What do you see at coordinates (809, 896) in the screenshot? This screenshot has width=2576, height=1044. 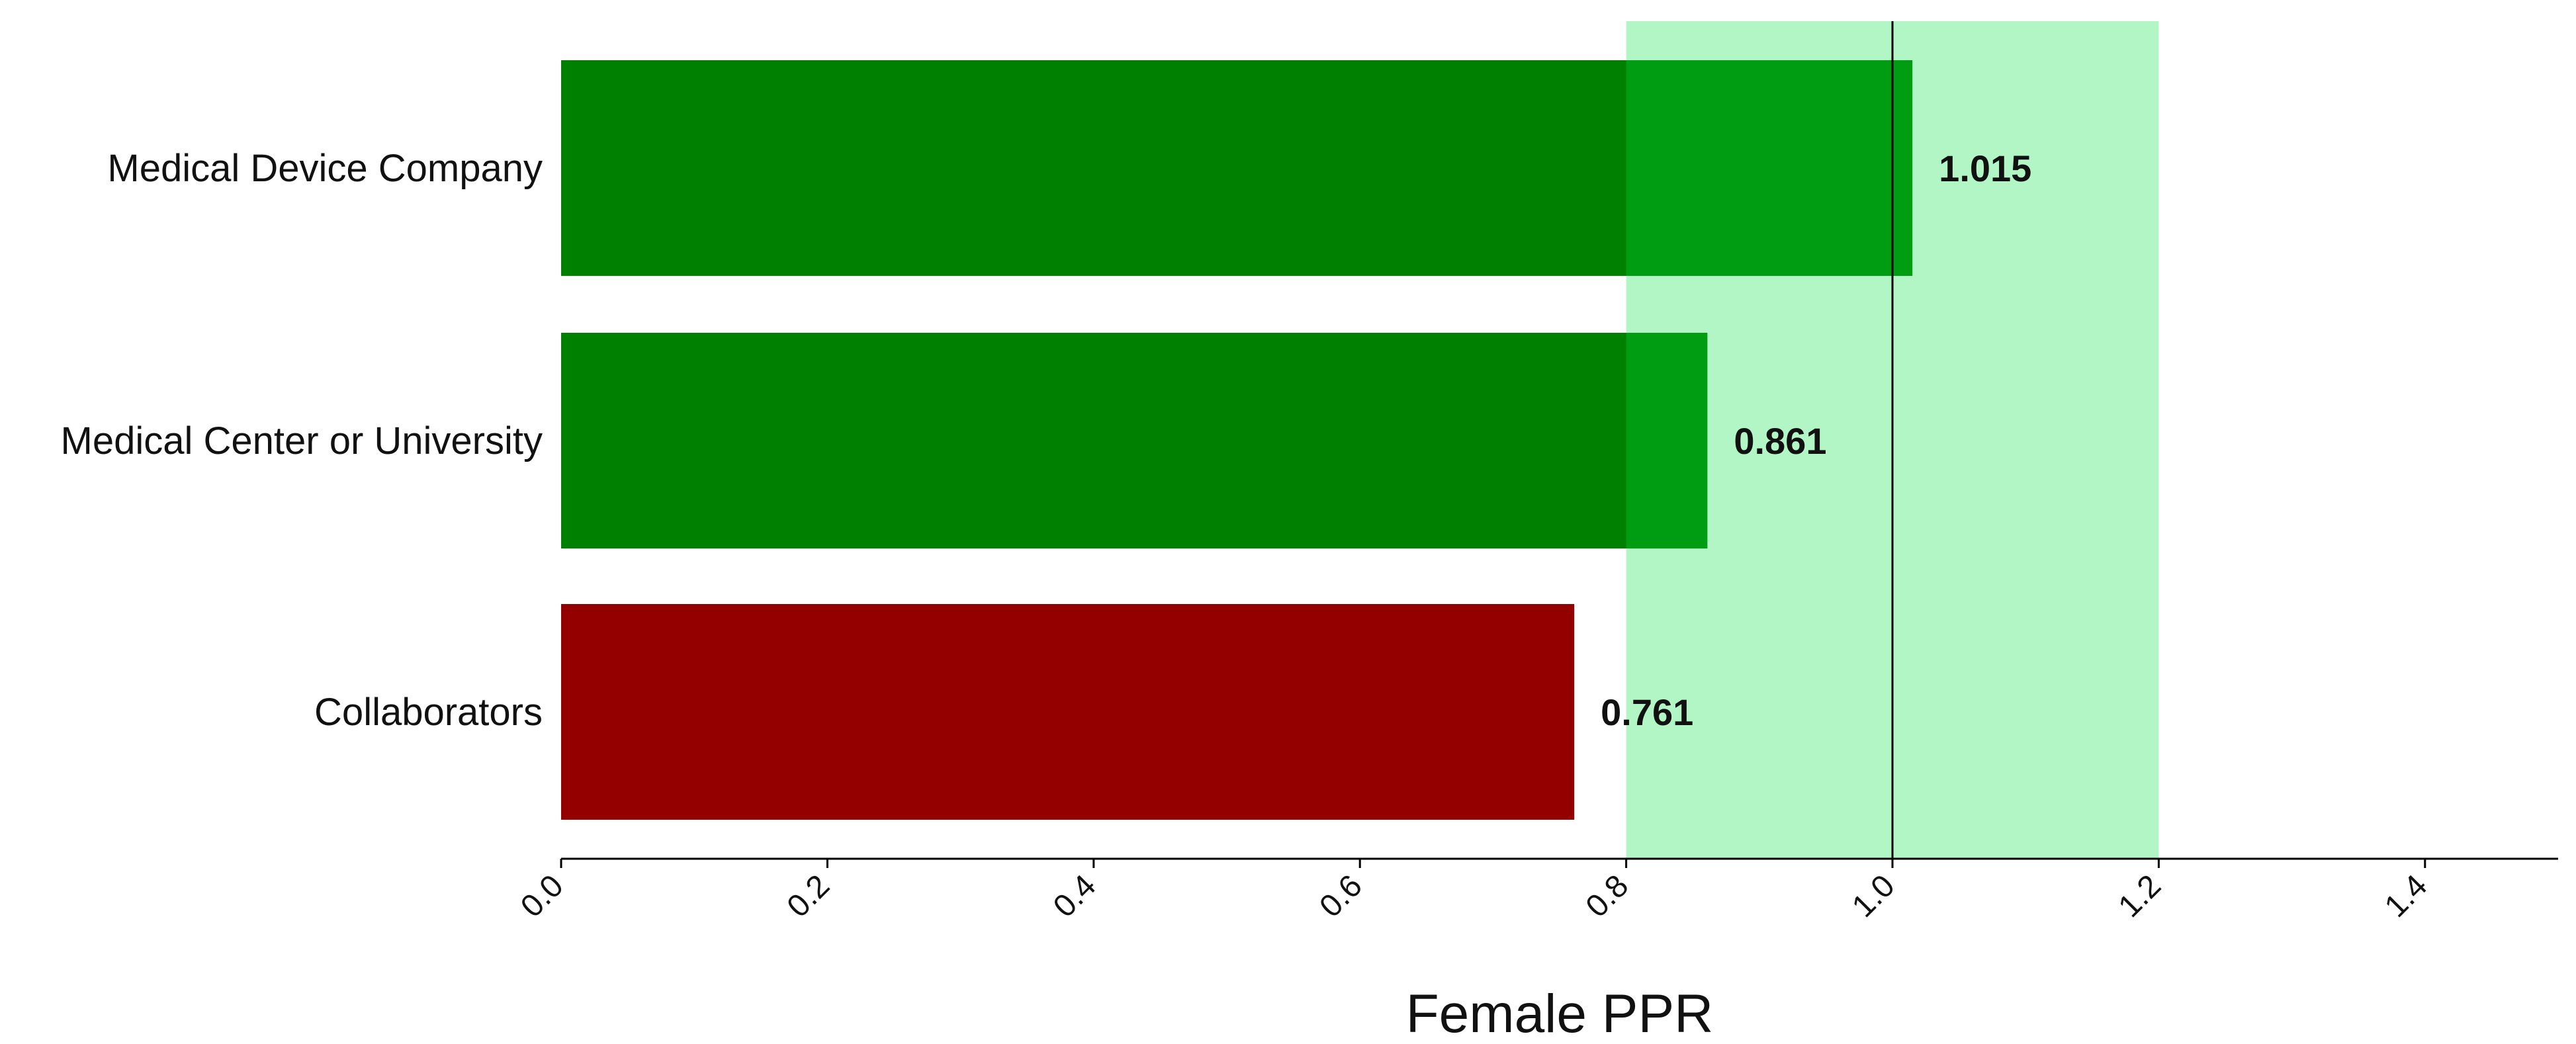 I see `x-tick-label: 0.2` at bounding box center [809, 896].